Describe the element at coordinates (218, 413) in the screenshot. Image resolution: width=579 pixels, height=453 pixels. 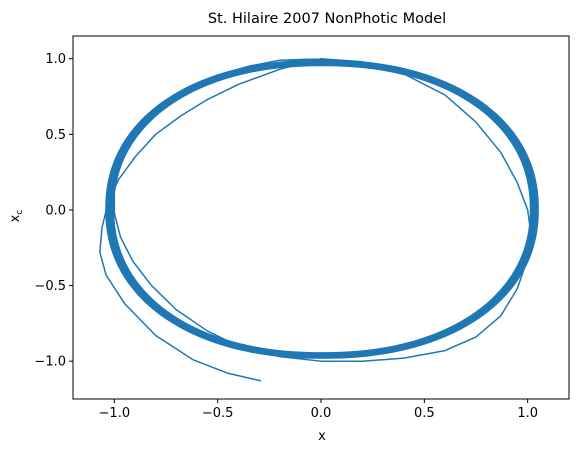
I see `x-tick-label: −0.5` at that location.